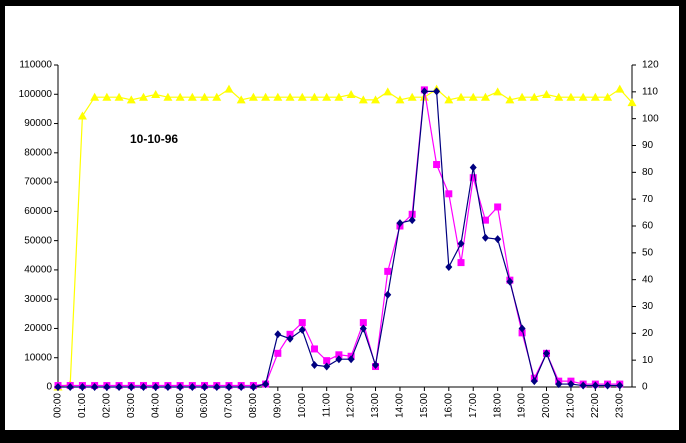 The image size is (686, 443). I want to click on y2-tick-label: 10, so click(648, 360).